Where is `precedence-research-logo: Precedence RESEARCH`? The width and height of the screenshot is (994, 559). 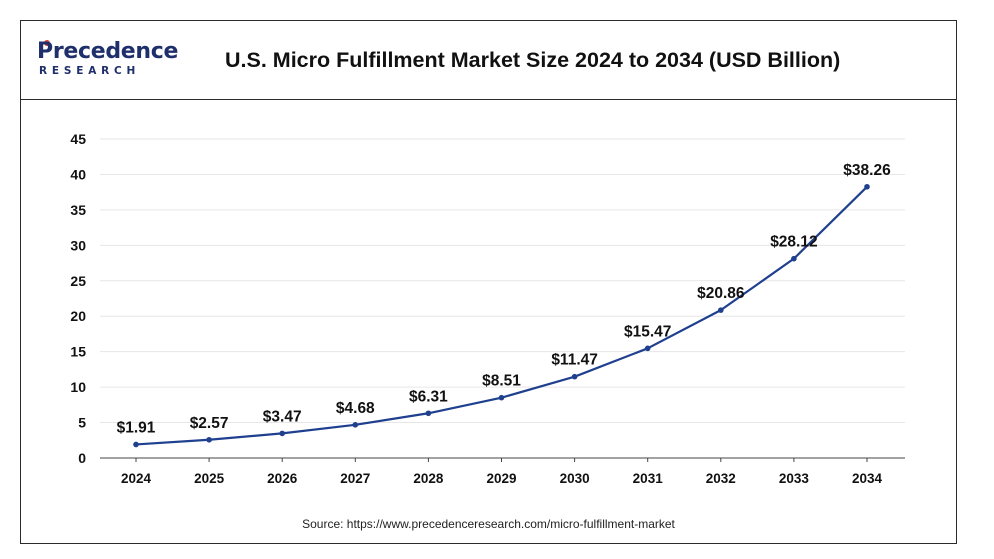 precedence-research-logo: Precedence RESEARCH is located at coordinates (108, 60).